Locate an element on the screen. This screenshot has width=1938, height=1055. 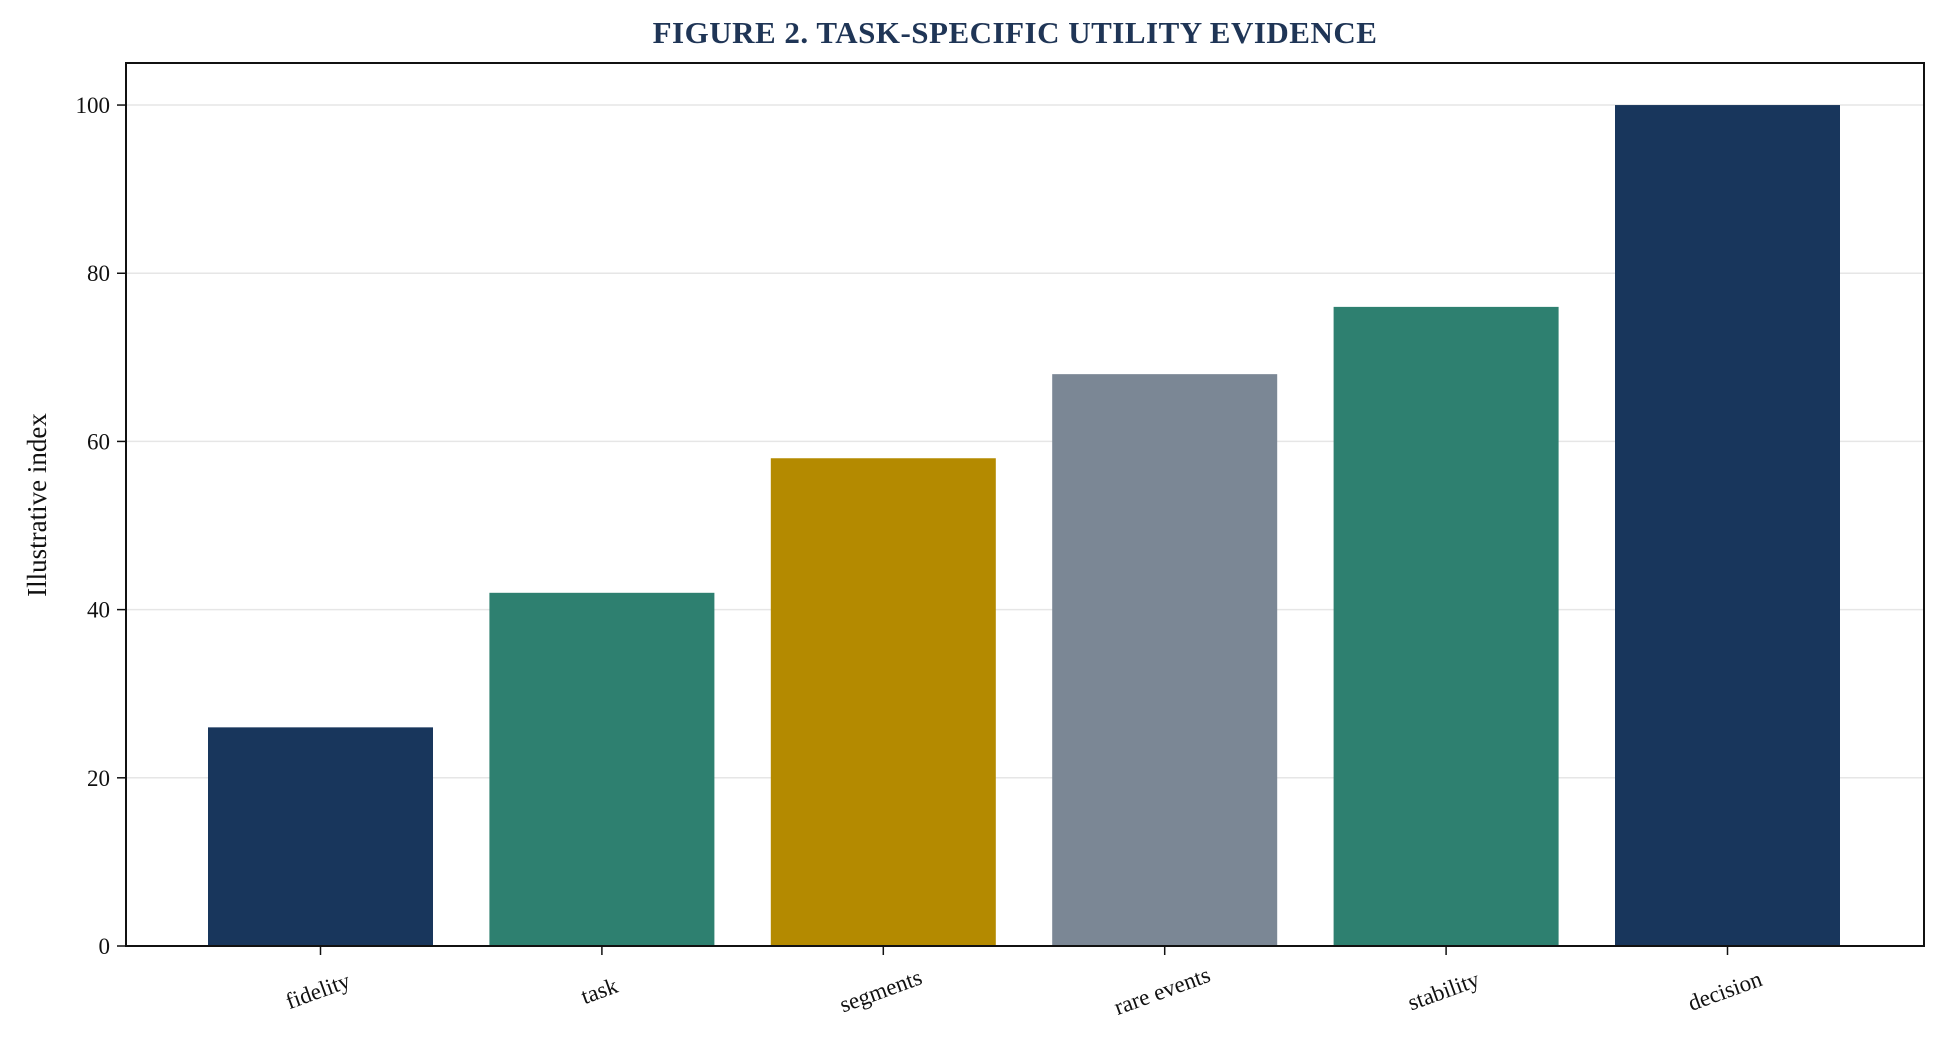
x-tick-label: segments is located at coordinates (880, 991).